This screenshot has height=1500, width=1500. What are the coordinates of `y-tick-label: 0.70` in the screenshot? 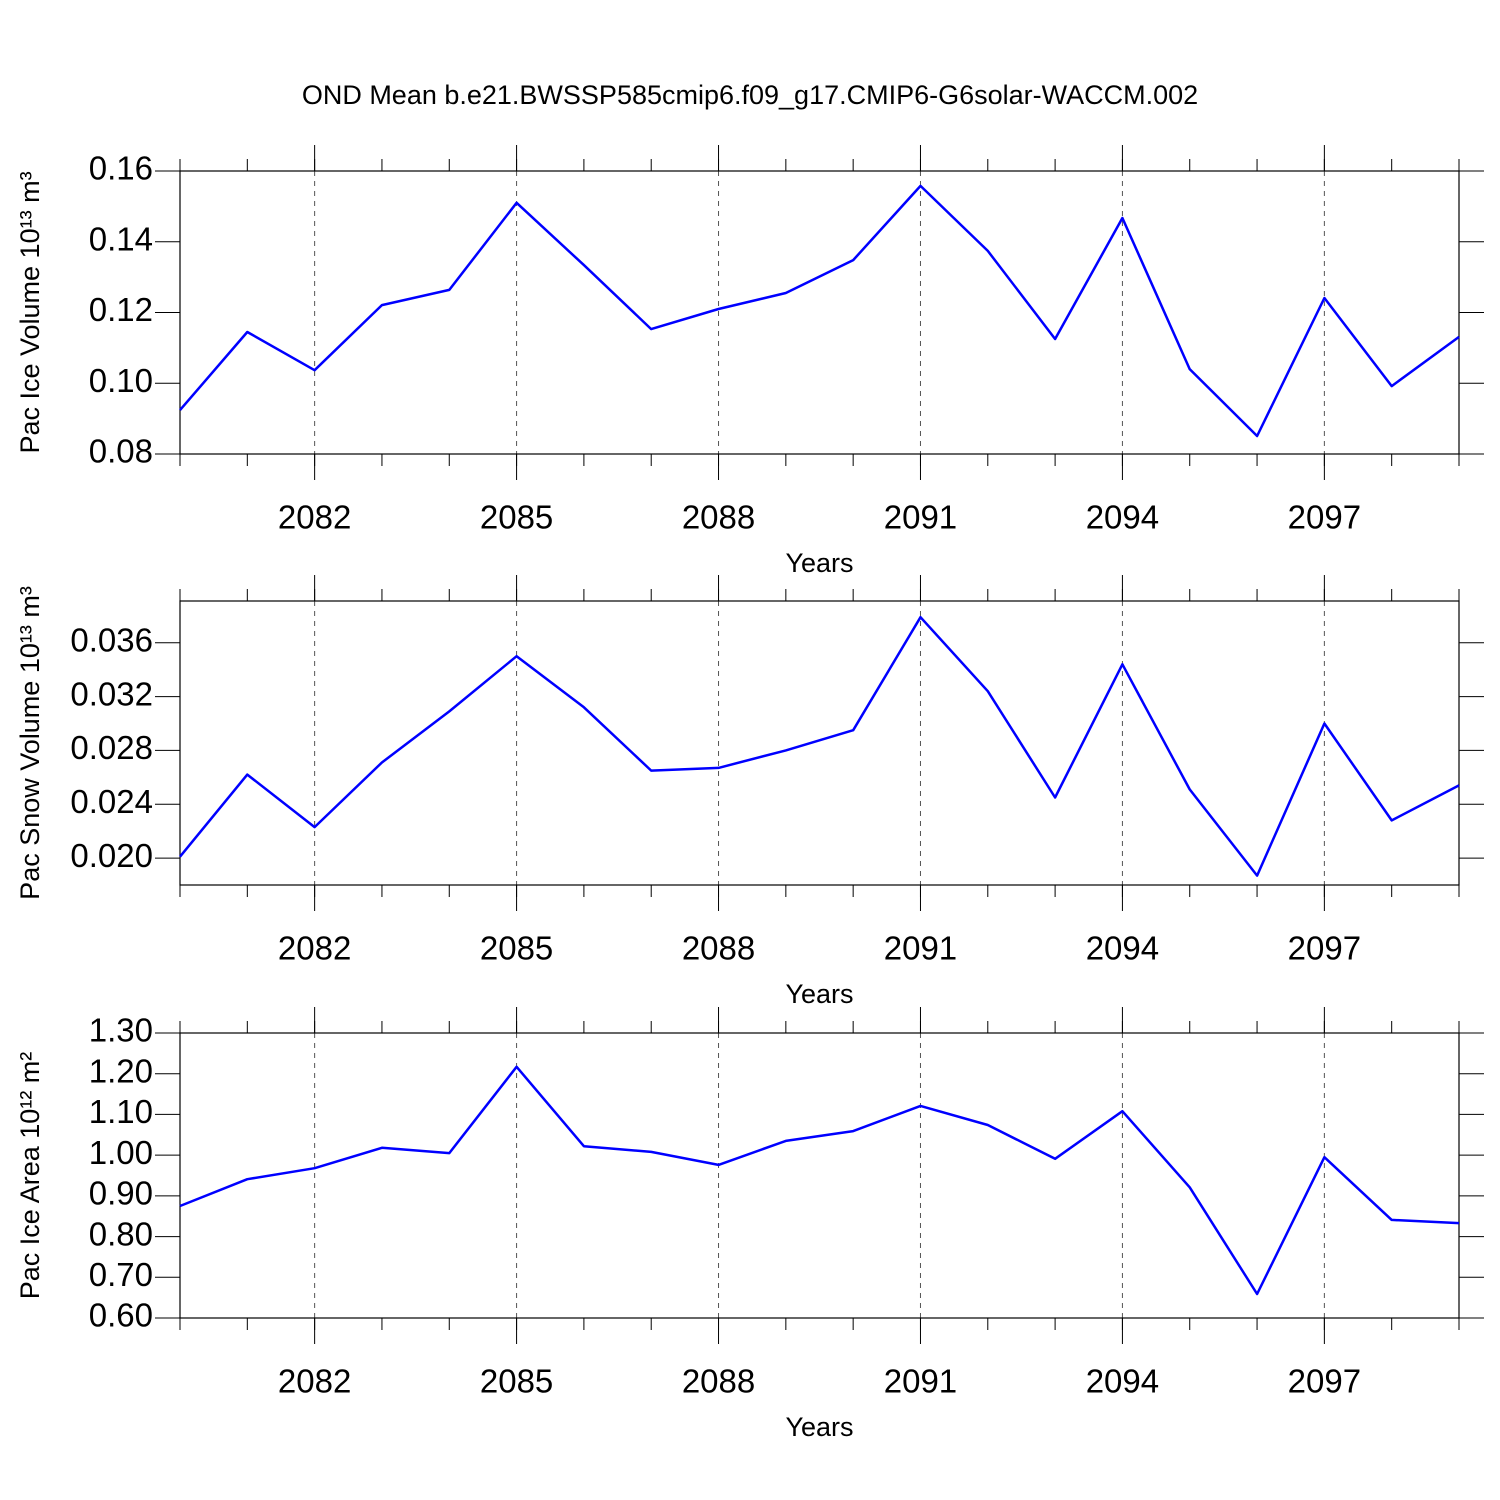 It's located at (121, 1274).